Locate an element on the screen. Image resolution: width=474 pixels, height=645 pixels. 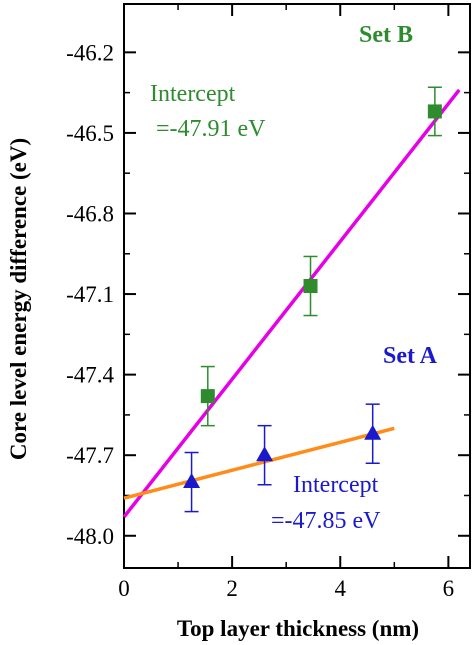
y-tick-label: -47.4 is located at coordinates (90, 375).